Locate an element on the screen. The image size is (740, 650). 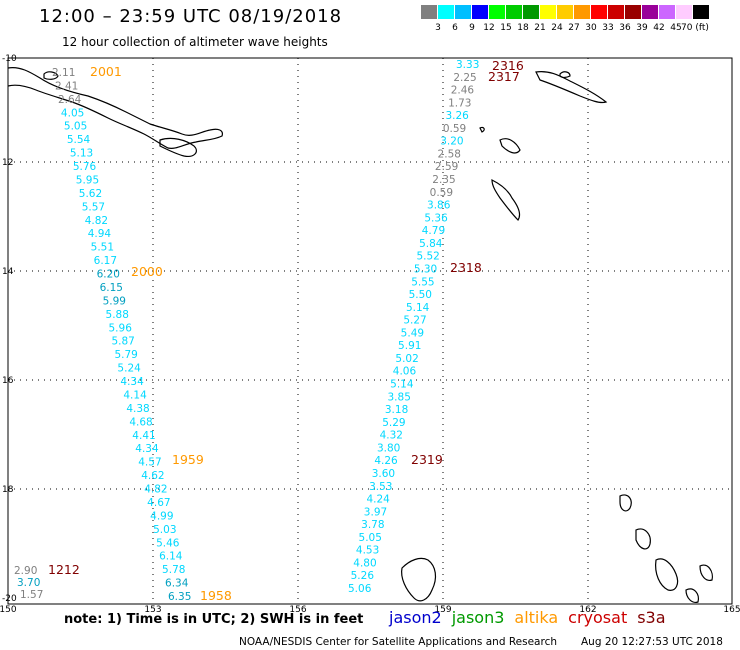
coast-island-b is located at coordinates (51, 75).